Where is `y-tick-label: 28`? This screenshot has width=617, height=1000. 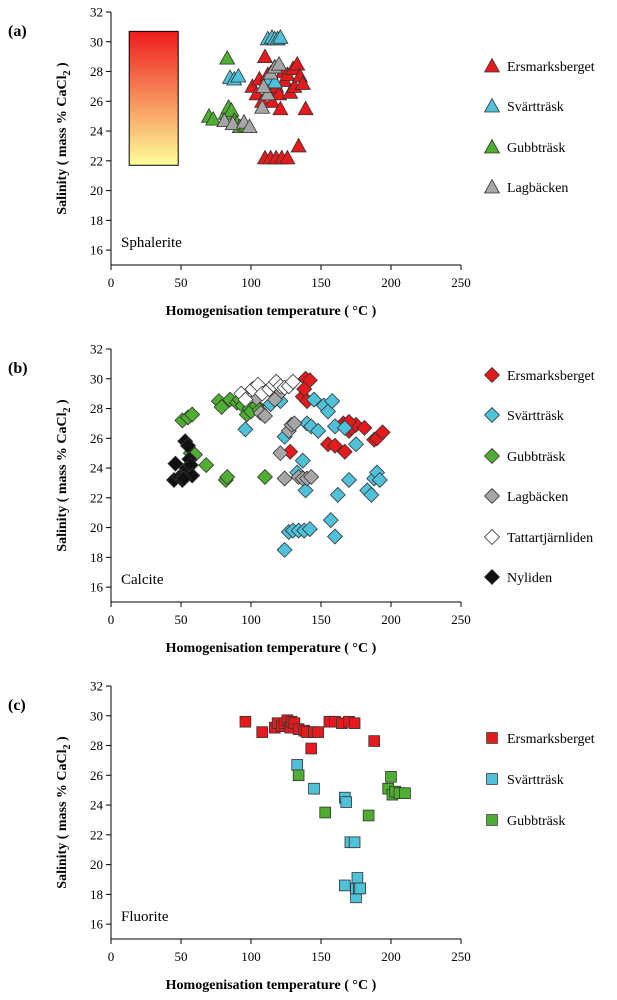
y-tick-label: 28 is located at coordinates (96, 745).